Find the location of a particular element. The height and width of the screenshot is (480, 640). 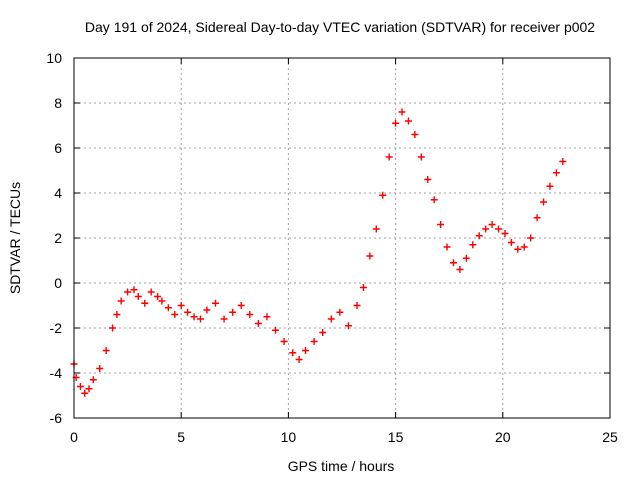

y-tick-label: -2 is located at coordinates (56, 328).